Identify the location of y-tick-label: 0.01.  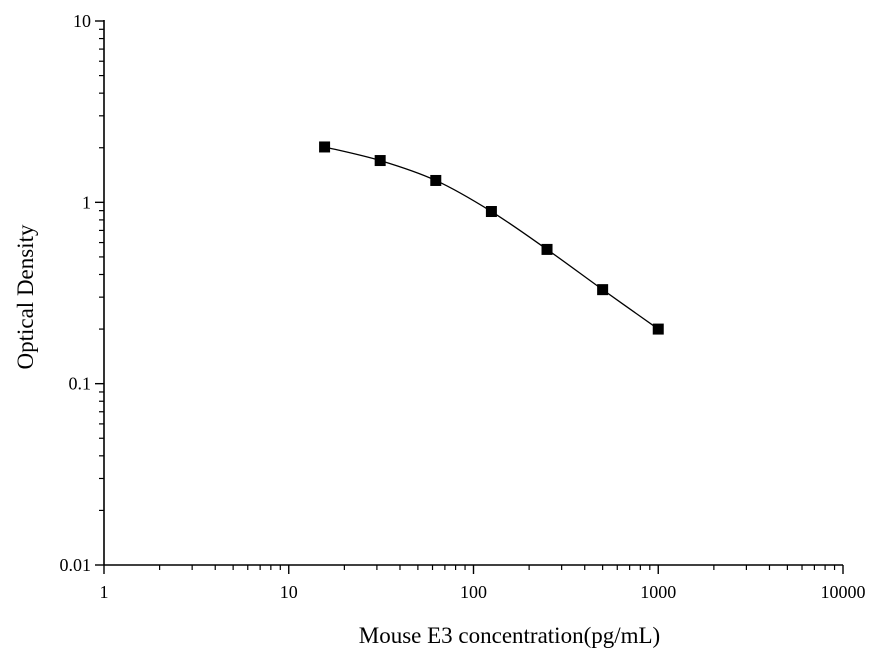
(76, 565).